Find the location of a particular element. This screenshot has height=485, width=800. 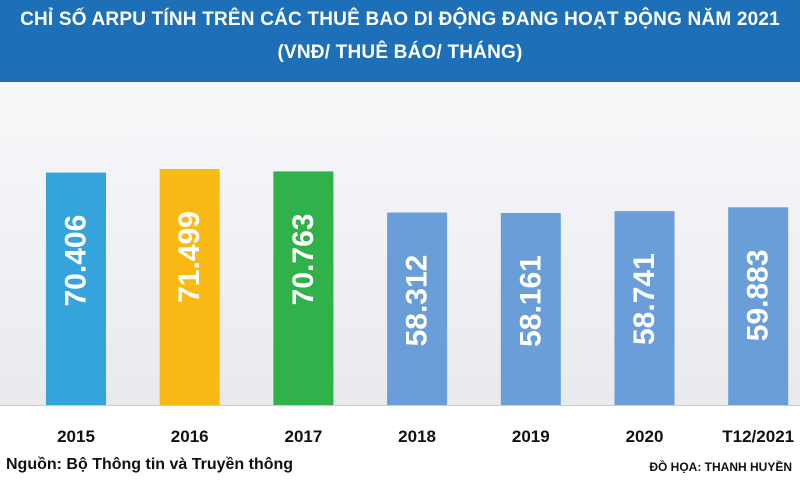

bar-2019 is located at coordinates (530, 309).